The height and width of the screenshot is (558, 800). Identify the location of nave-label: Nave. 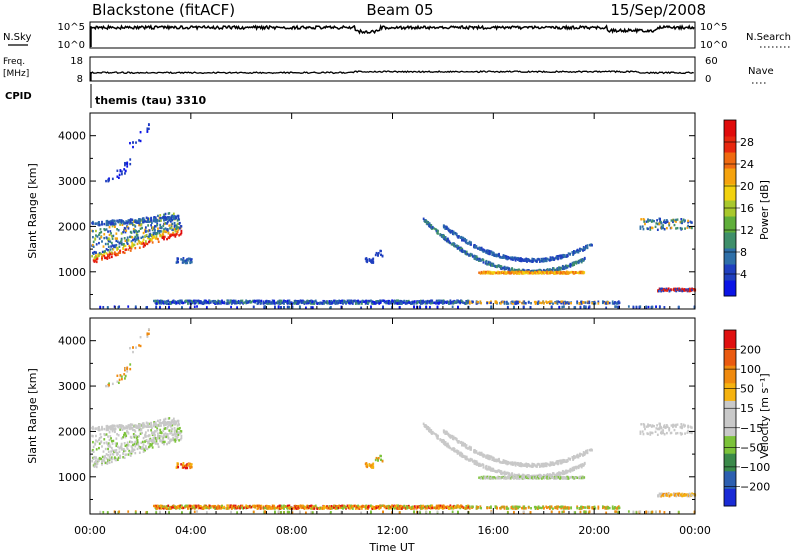
(761, 71).